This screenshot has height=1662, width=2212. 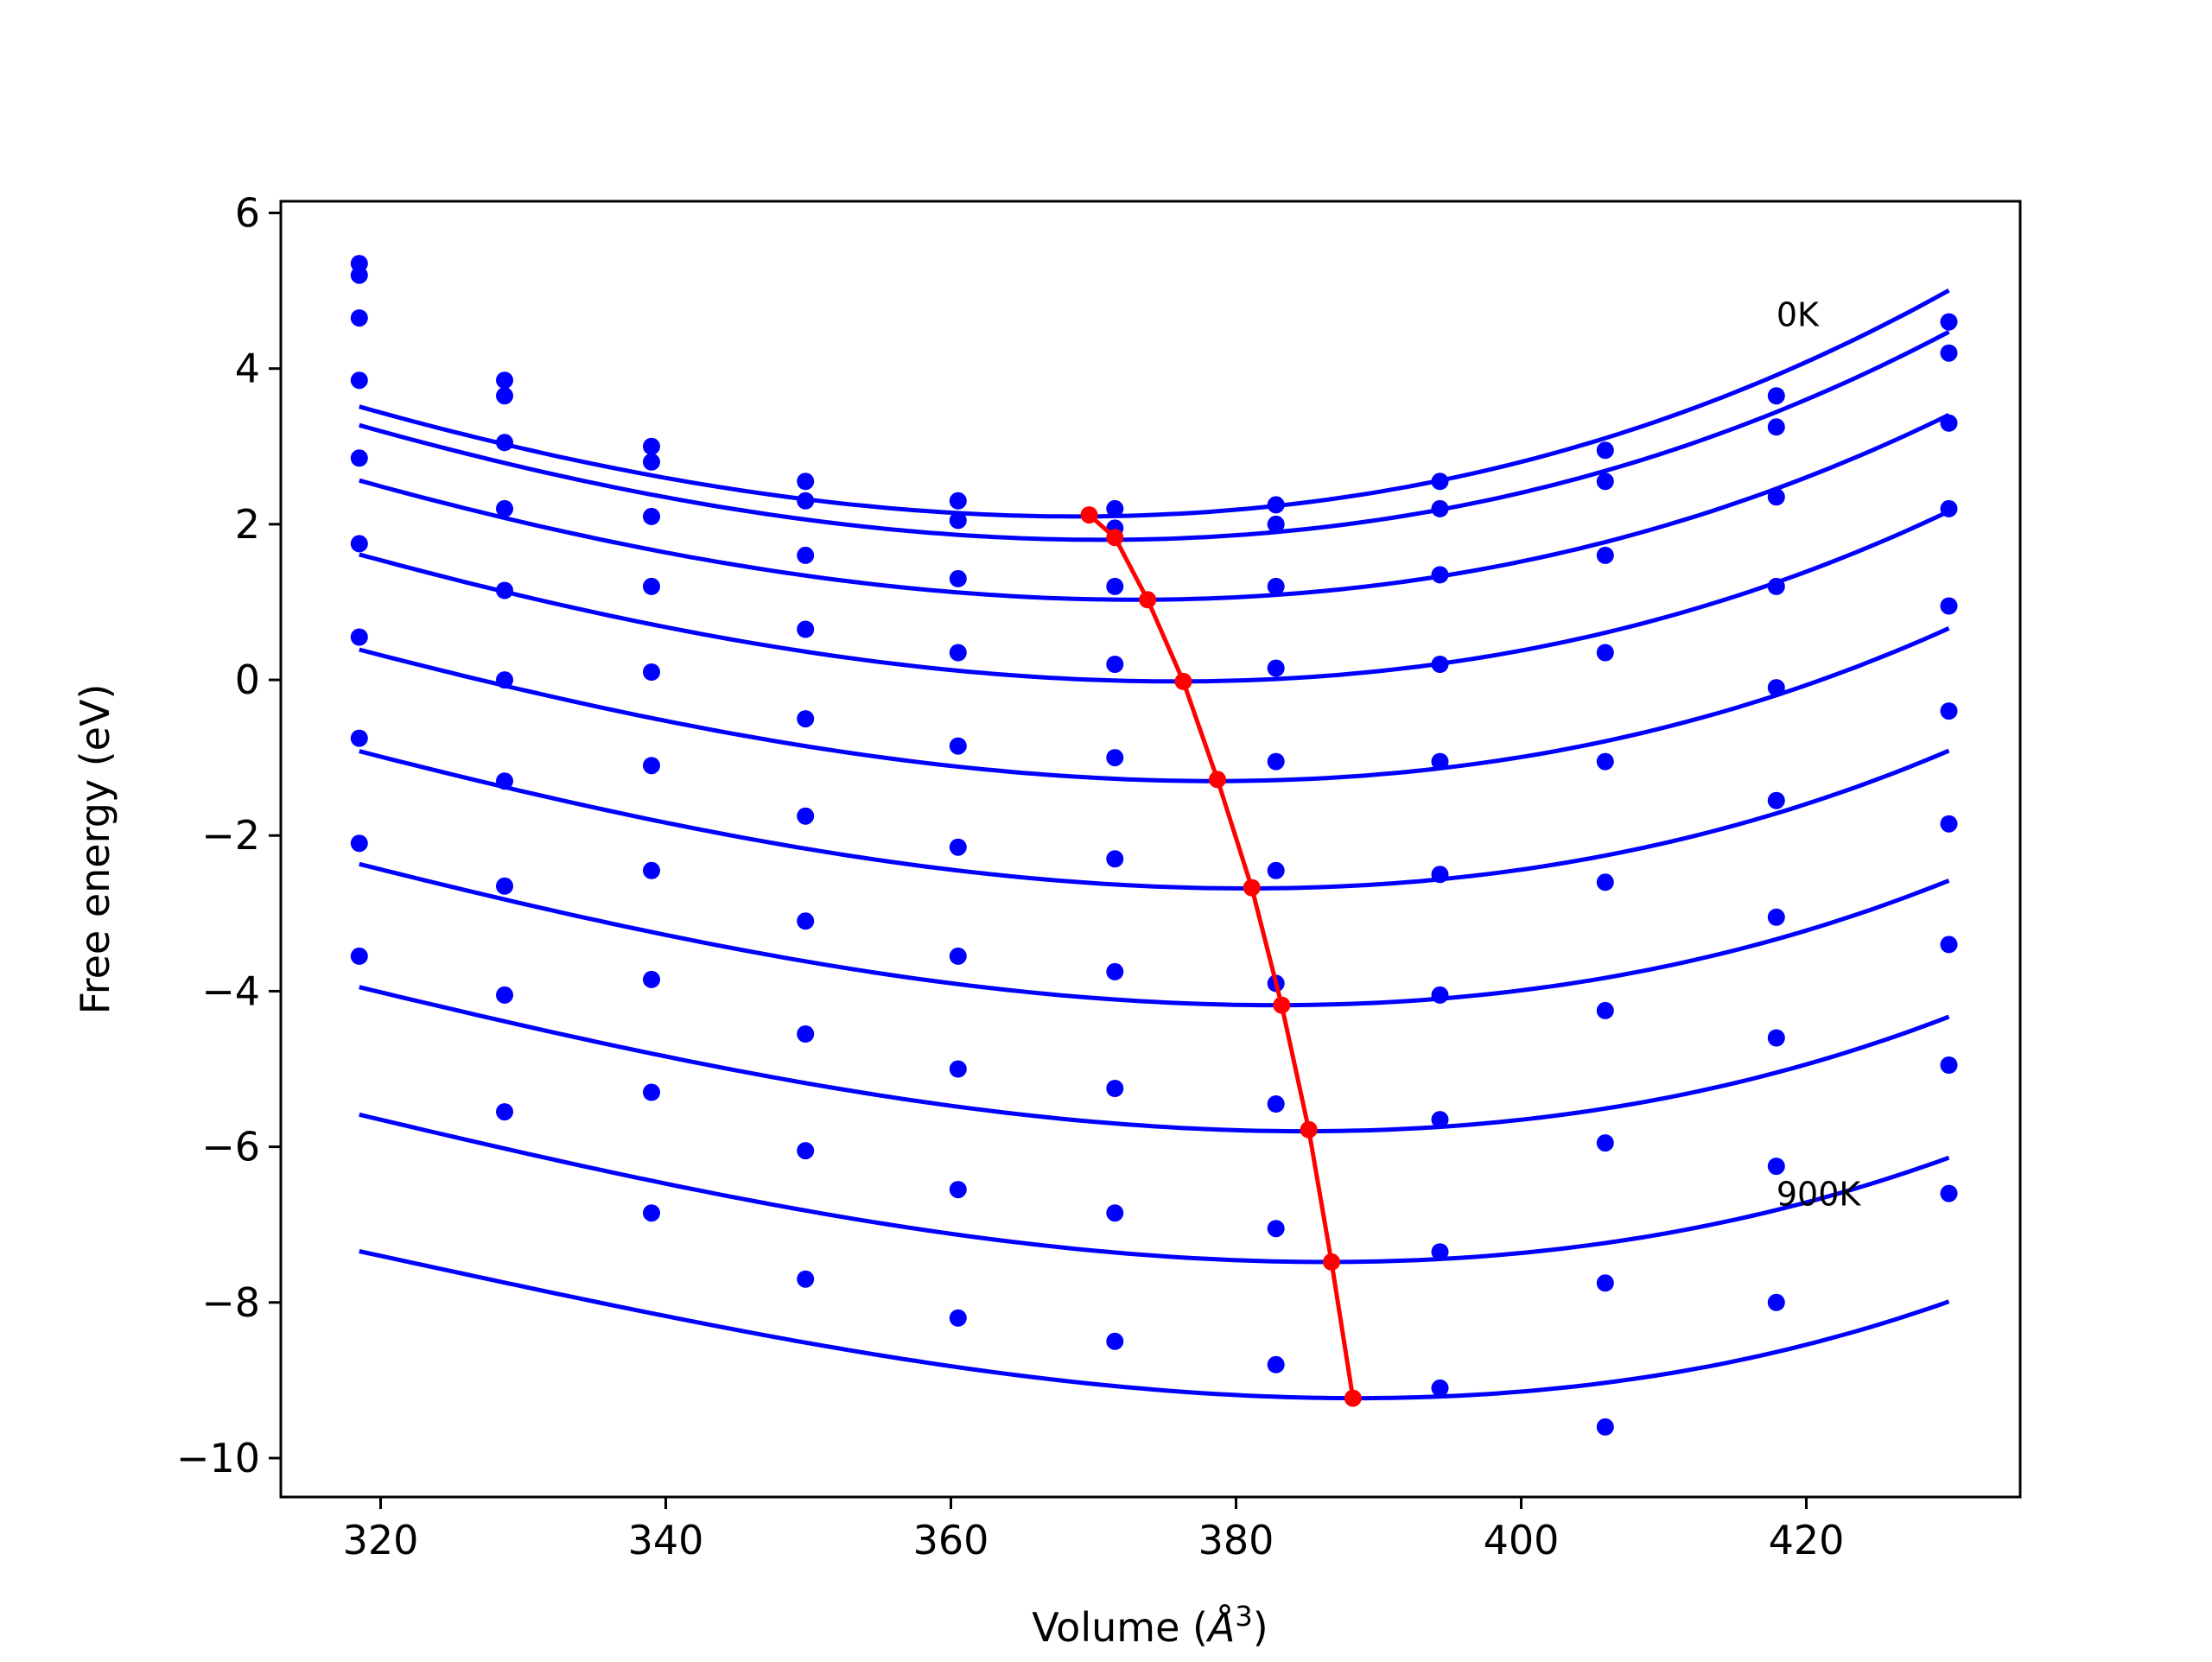 What do you see at coordinates (247, 369) in the screenshot?
I see `y-tick-label-7: 4` at bounding box center [247, 369].